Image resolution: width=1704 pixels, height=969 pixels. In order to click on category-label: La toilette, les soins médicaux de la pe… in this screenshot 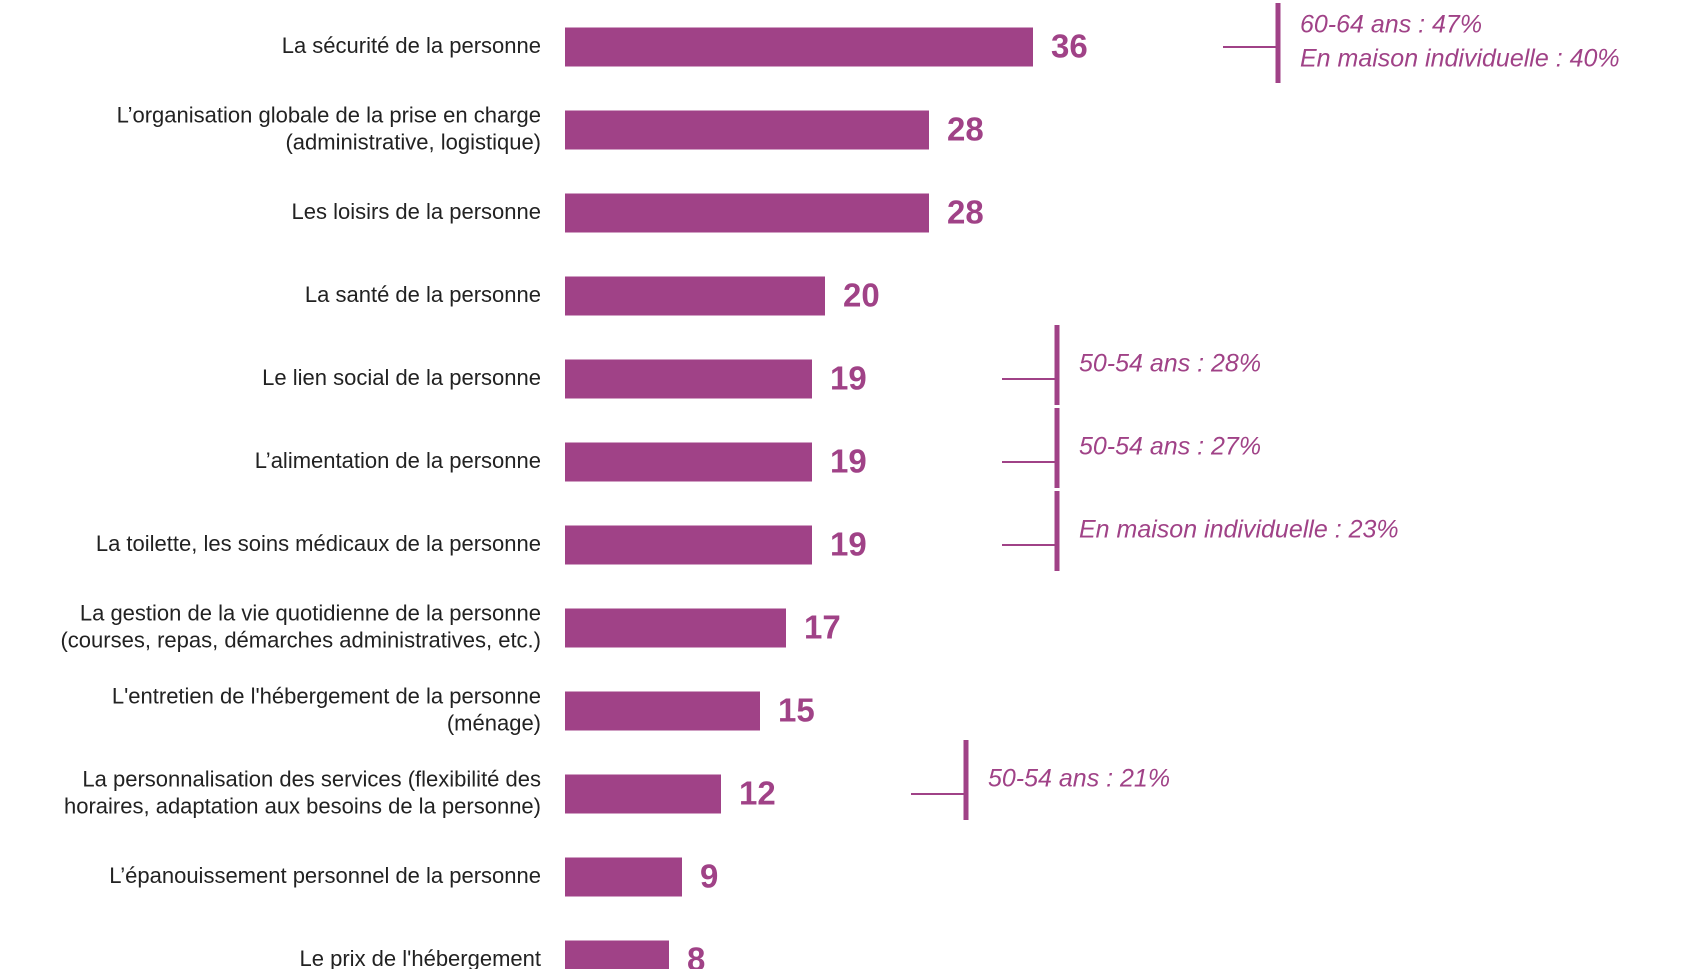, I will do `click(318, 543)`.